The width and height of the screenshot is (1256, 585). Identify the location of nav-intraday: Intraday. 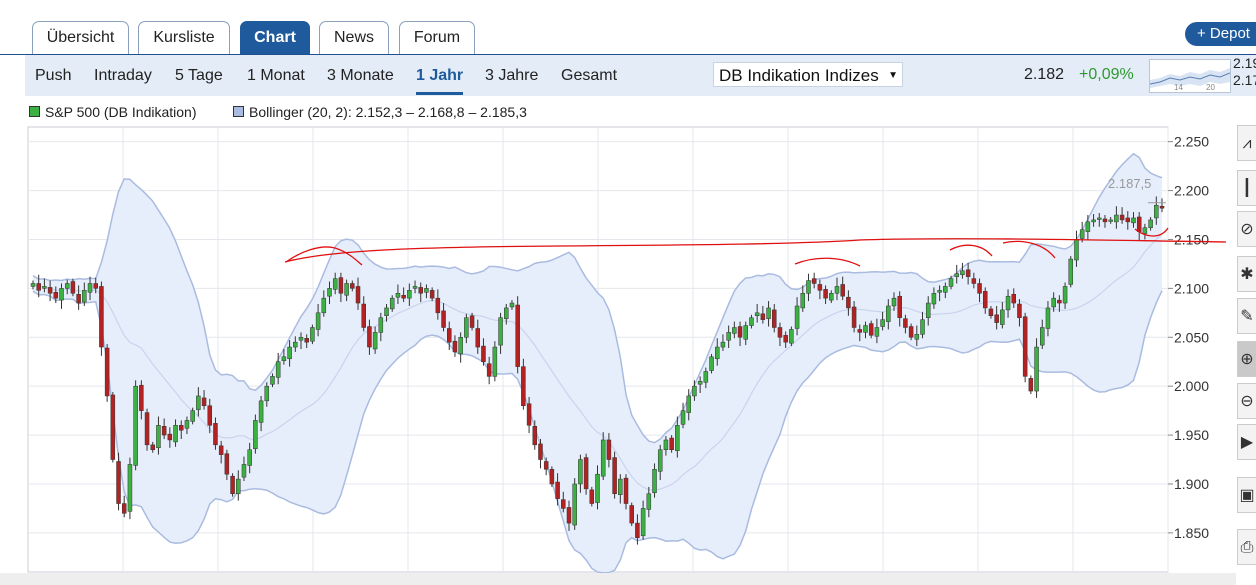
(123, 75).